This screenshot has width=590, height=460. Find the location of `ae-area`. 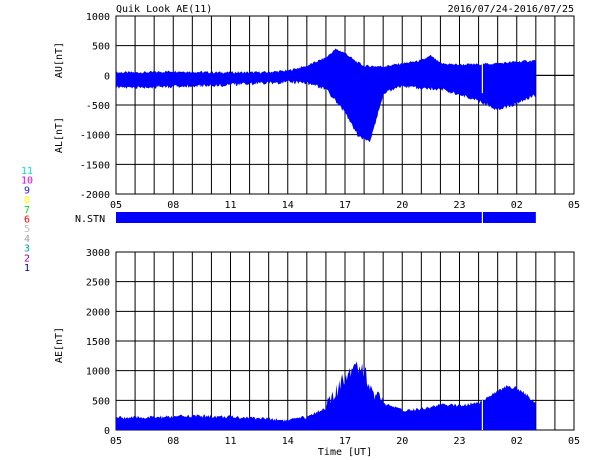

ae-area is located at coordinates (326, 395).